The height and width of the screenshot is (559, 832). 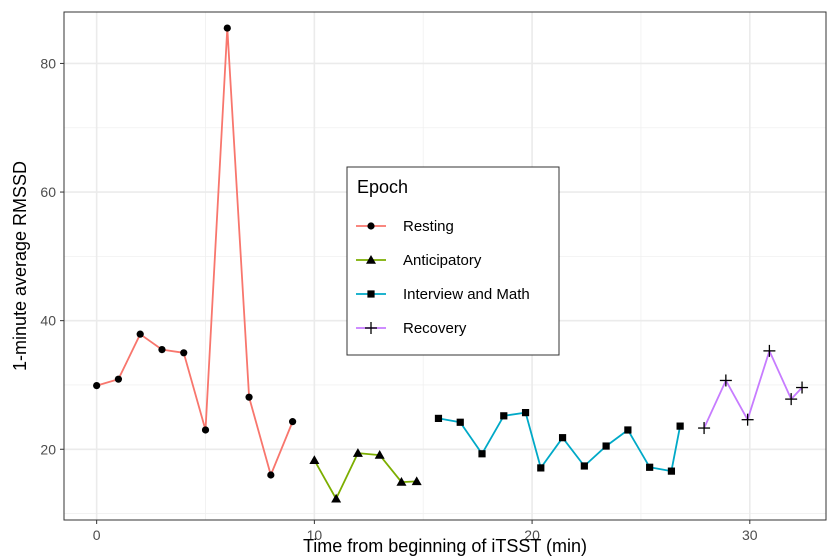 What do you see at coordinates (371, 328) in the screenshot?
I see `legend-key-marker-recovery` at bounding box center [371, 328].